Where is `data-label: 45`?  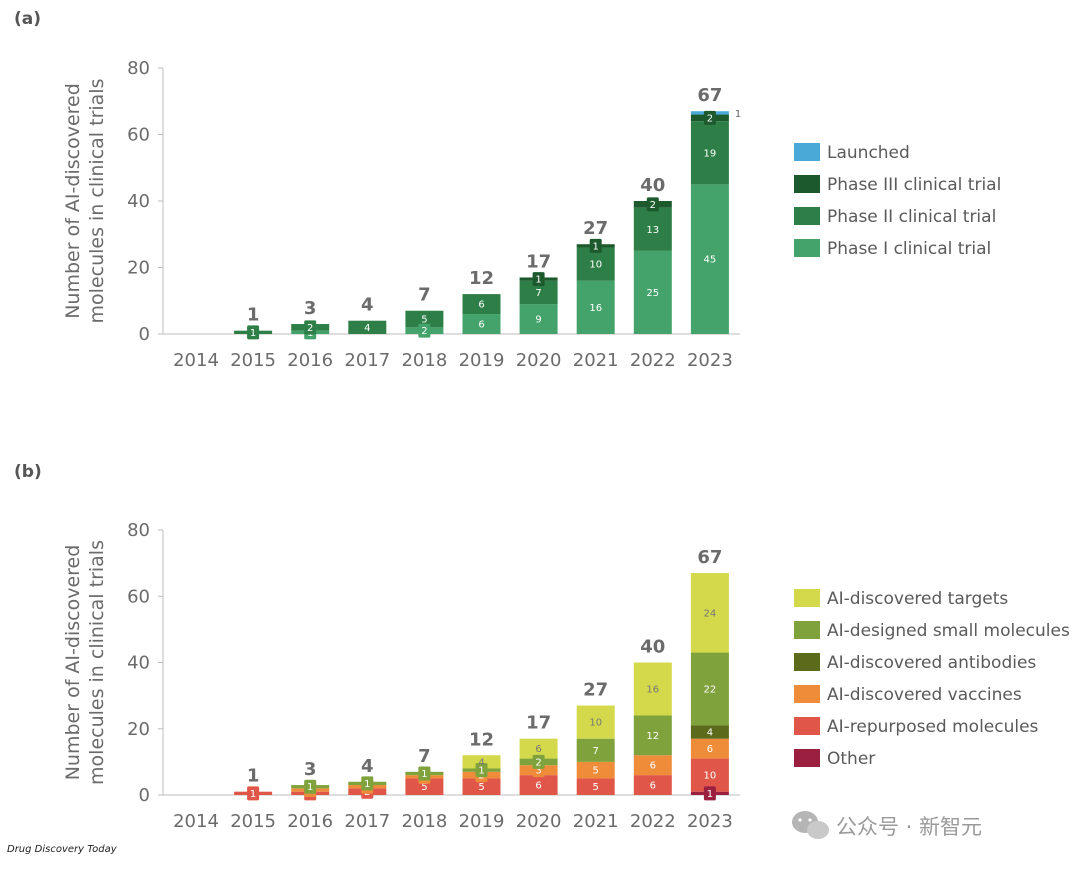
data-label: 45 is located at coordinates (710, 260).